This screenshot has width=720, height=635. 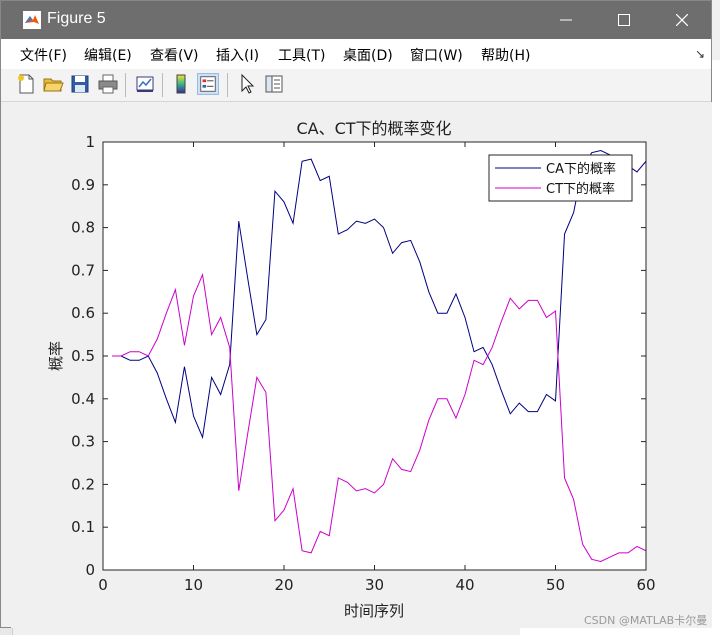 I want to click on minimize-icon, so click(x=566, y=20).